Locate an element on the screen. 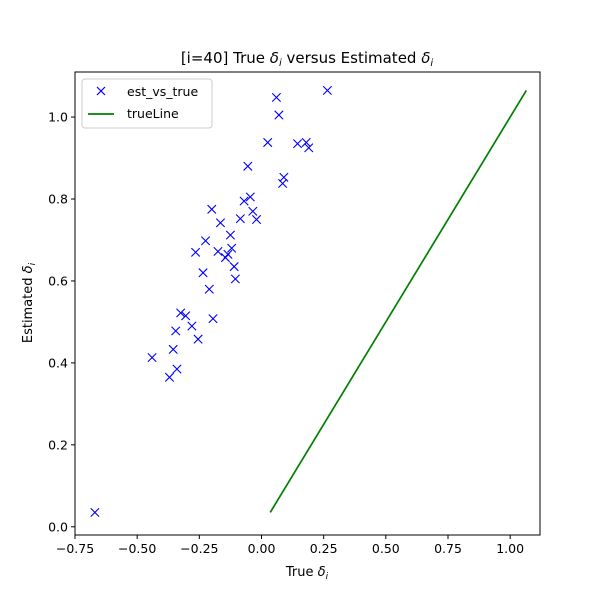 This screenshot has height=600, width=600. y-tick-label: 0.6 is located at coordinates (58, 280).